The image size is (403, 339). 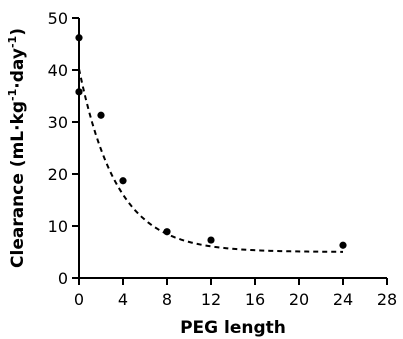 I want to click on y-axis-title-mid: ·day, so click(x=18, y=68).